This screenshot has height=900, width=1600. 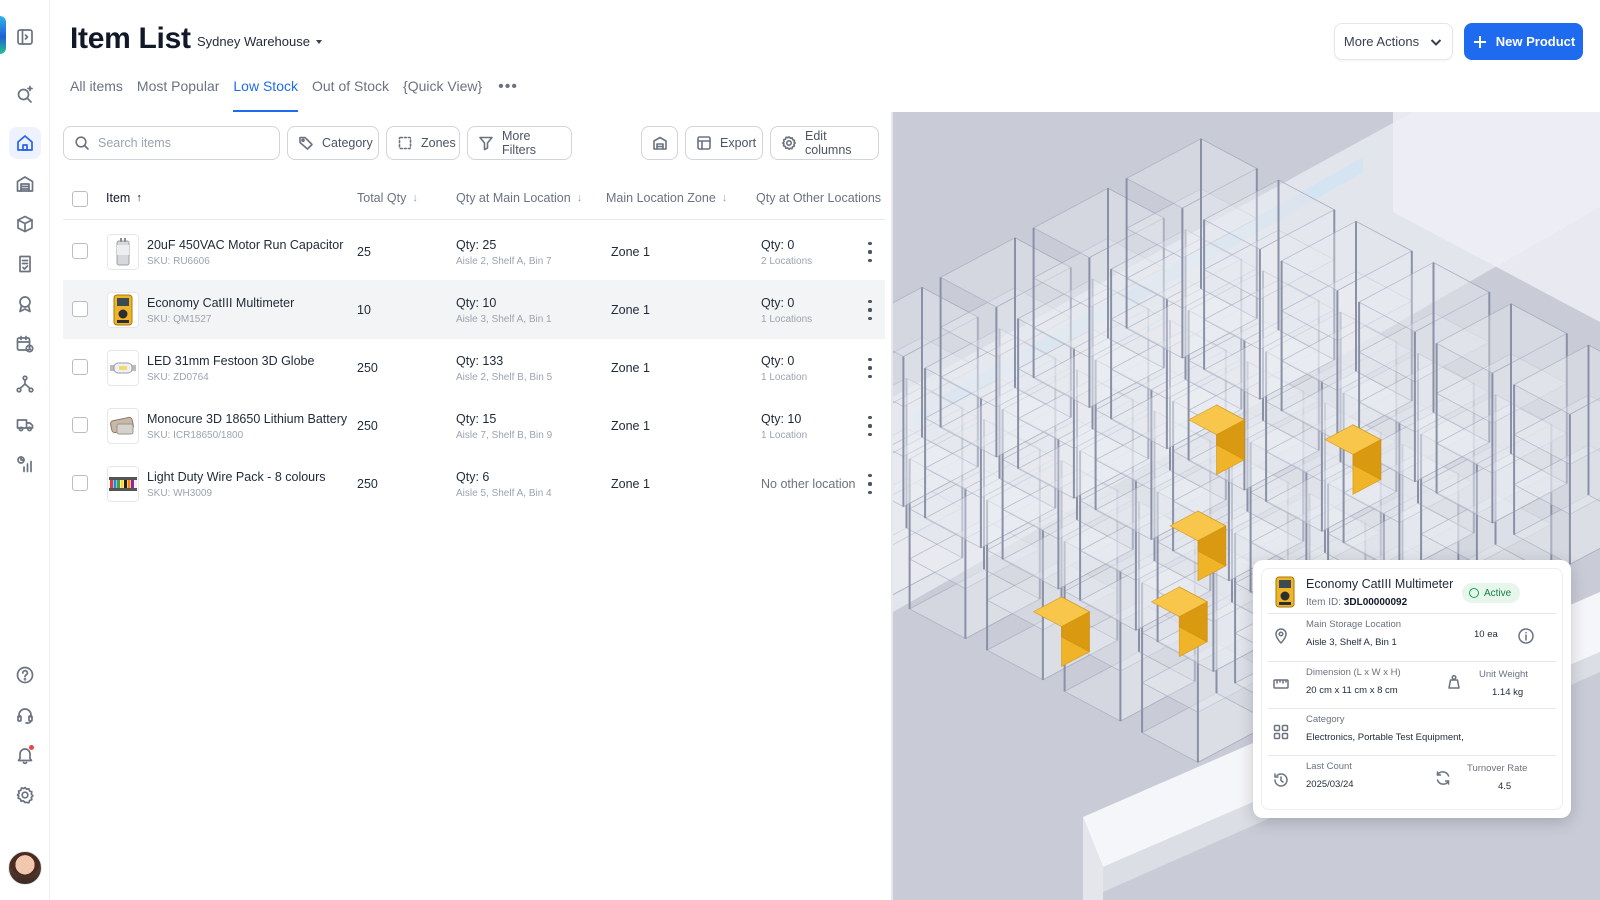 What do you see at coordinates (178, 143) in the screenshot?
I see `search-input` at bounding box center [178, 143].